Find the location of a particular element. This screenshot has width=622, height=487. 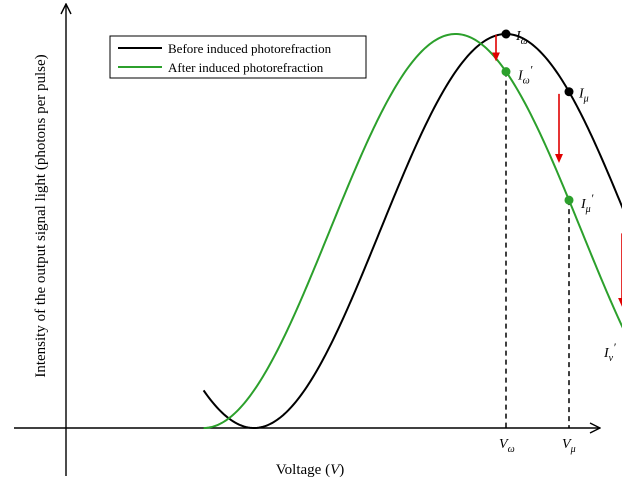

point-before-omega is located at coordinates (506, 34).